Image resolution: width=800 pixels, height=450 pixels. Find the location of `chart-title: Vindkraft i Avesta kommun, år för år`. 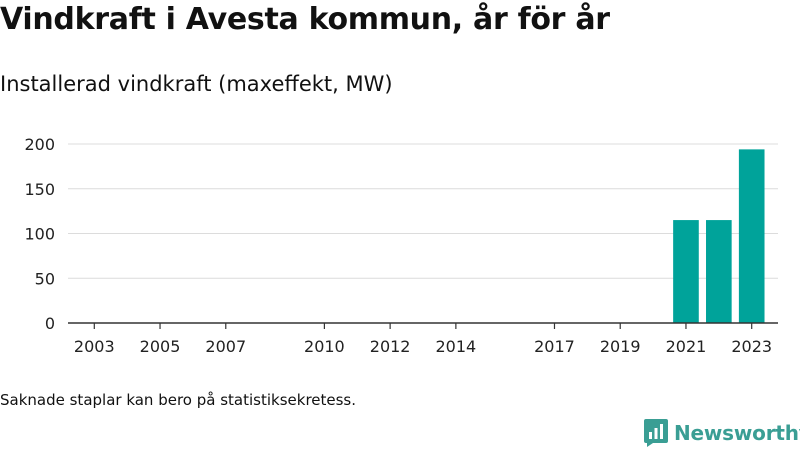

chart-title: Vindkraft i Avesta kommun, år för år is located at coordinates (305, 19).